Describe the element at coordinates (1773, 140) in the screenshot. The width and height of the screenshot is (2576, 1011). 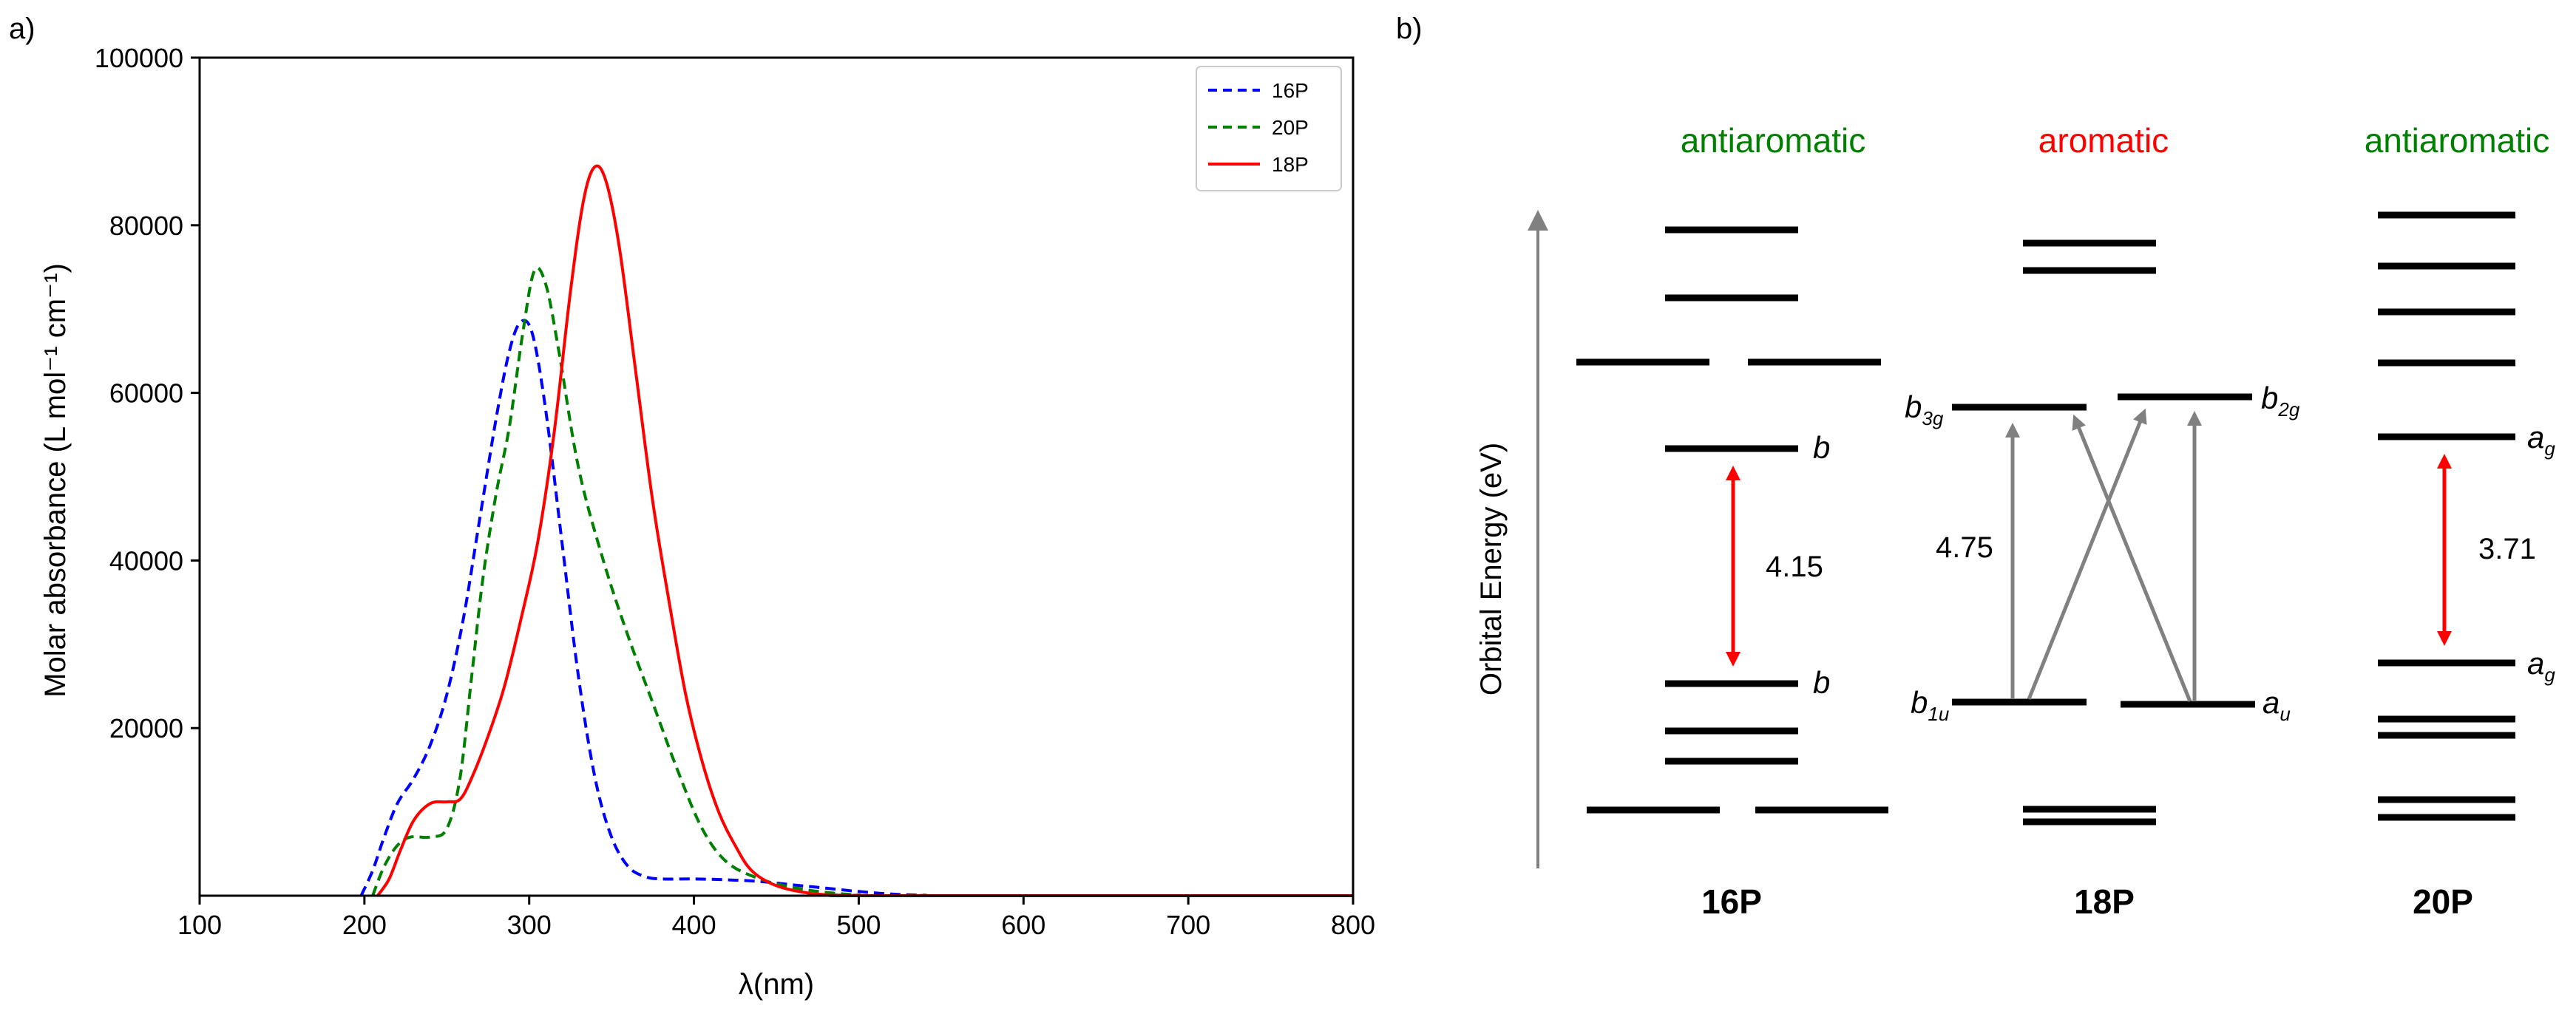
I see `title-16p: antiaromatic` at that location.